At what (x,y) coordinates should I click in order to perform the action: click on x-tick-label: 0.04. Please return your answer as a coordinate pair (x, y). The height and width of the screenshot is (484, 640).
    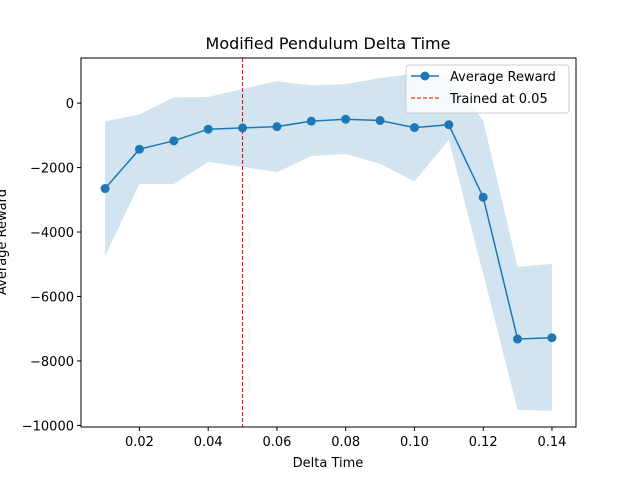
    Looking at the image, I should click on (208, 442).